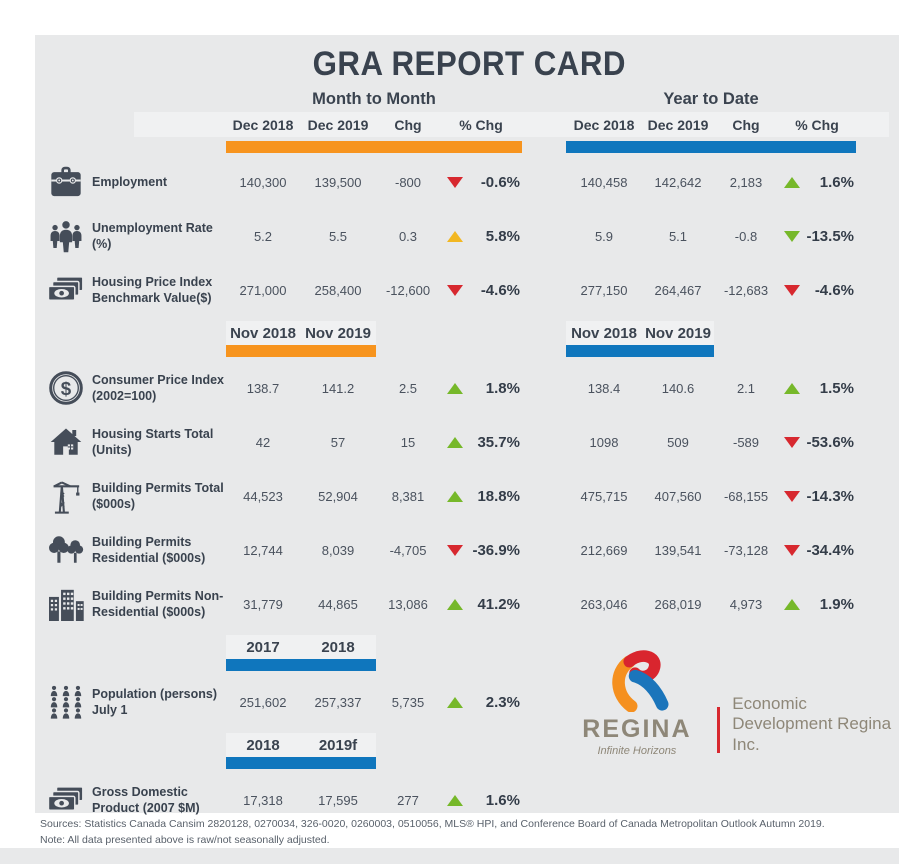 Image resolution: width=899 pixels, height=864 pixels. What do you see at coordinates (338, 604) in the screenshot?
I see `mtm-value-2: 44,865` at bounding box center [338, 604].